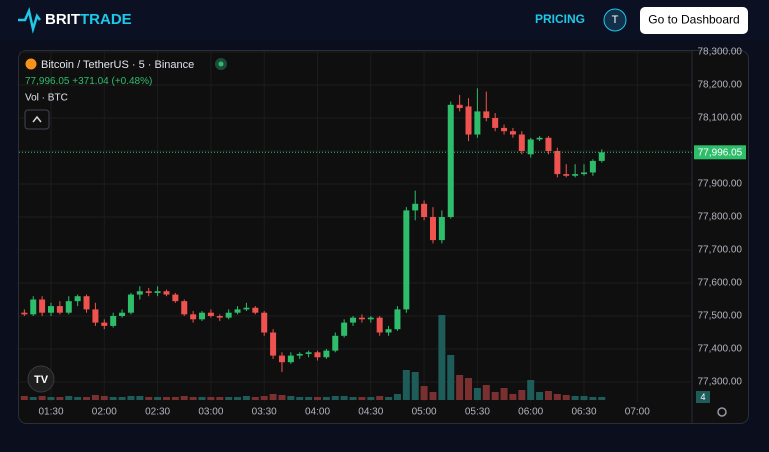 The height and width of the screenshot is (452, 769). Describe the element at coordinates (112, 81) in the screenshot. I see `legend-change: +371.04 (+0.48%)` at that location.